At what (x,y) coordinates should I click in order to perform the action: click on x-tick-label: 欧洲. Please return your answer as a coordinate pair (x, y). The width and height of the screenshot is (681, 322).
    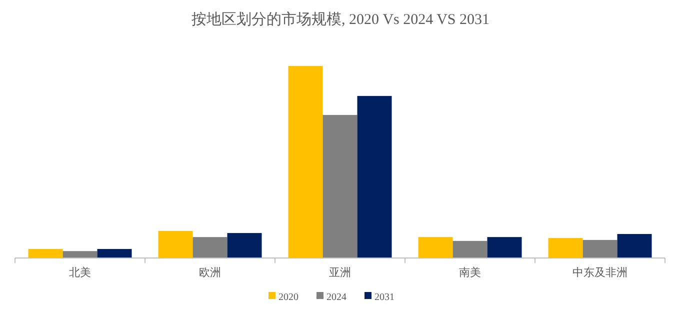
    Looking at the image, I should click on (210, 272).